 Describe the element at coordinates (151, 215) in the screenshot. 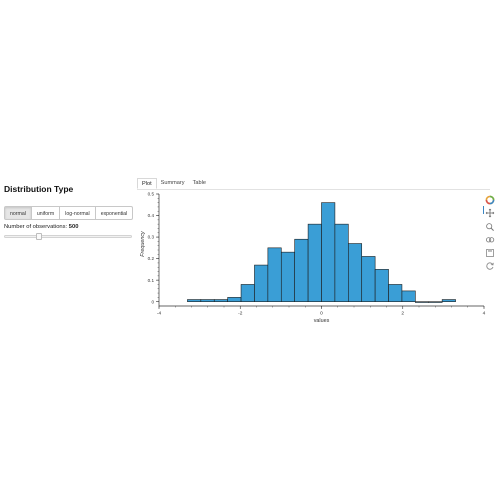

I see `y-tick-label: 0.4` at that location.